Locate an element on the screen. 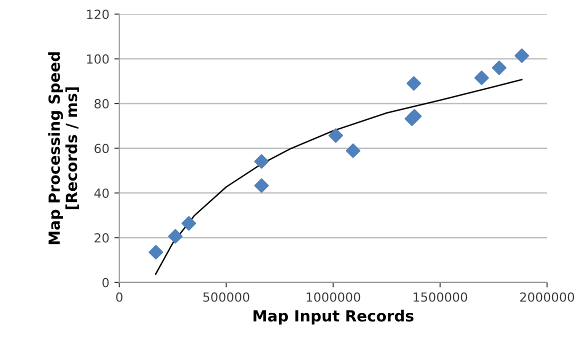  x-tick-label: 1000000 is located at coordinates (333, 297).